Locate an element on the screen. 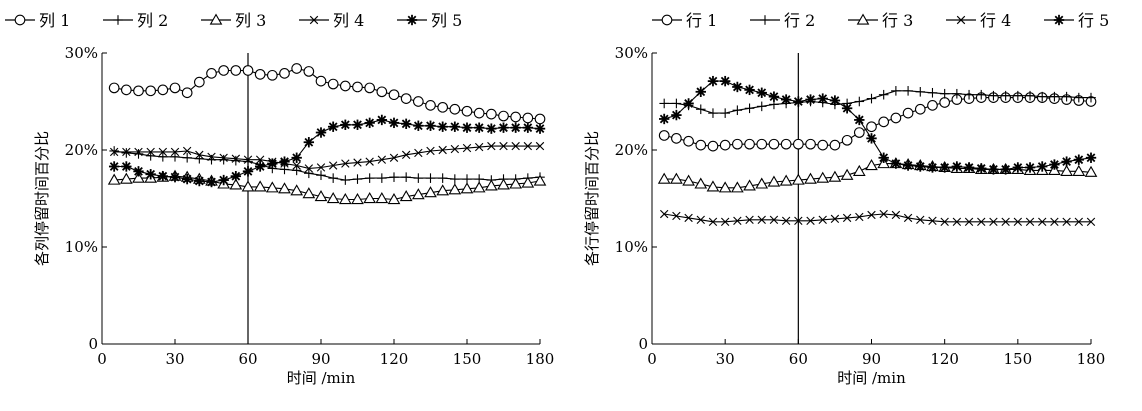 The image size is (1142, 411). x-tick-label: 0 is located at coordinates (652, 359).